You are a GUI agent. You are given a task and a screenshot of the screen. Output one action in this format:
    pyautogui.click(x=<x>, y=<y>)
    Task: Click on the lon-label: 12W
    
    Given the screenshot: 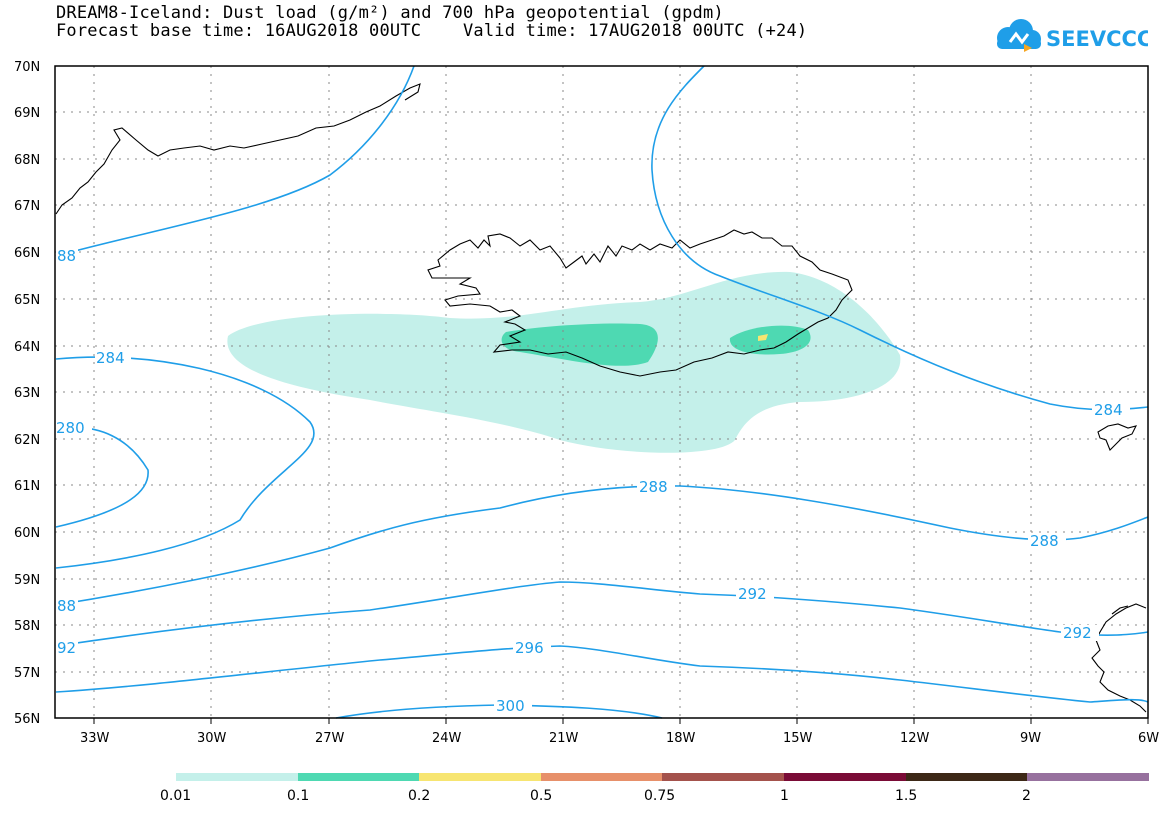 What is the action you would take?
    pyautogui.click(x=915, y=738)
    